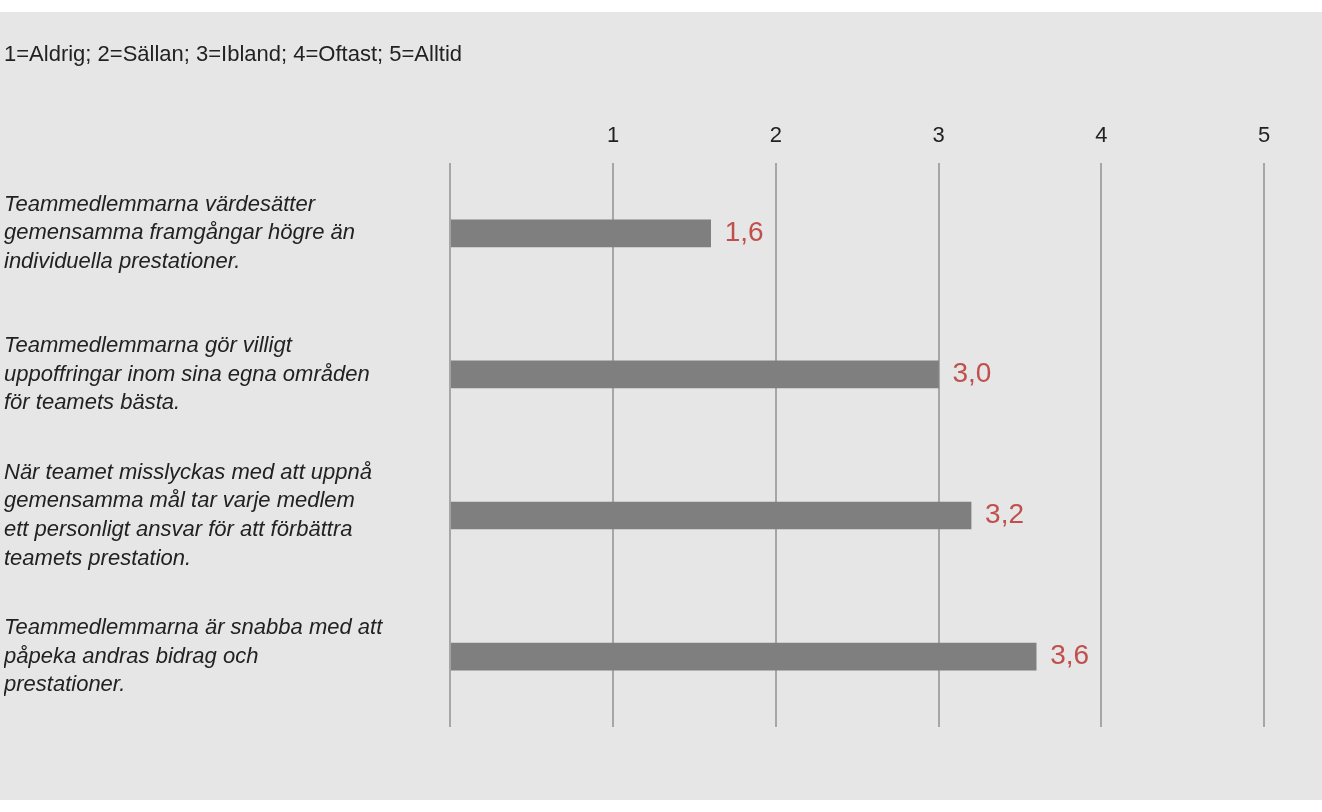 This screenshot has height=812, width=1322. Describe the element at coordinates (233, 54) in the screenshot. I see `text: 1=Aldrig; 2=Sällan; 3=Ibland; 4=Oftast; 5=Alltid` at that location.